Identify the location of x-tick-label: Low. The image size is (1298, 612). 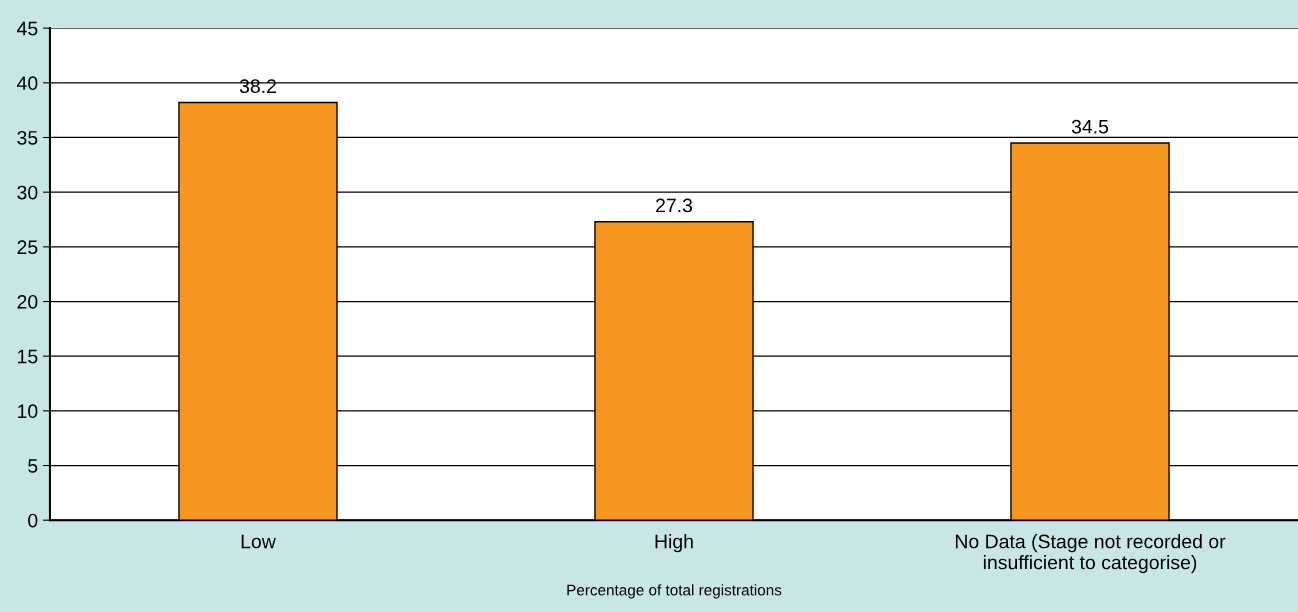
(258, 541).